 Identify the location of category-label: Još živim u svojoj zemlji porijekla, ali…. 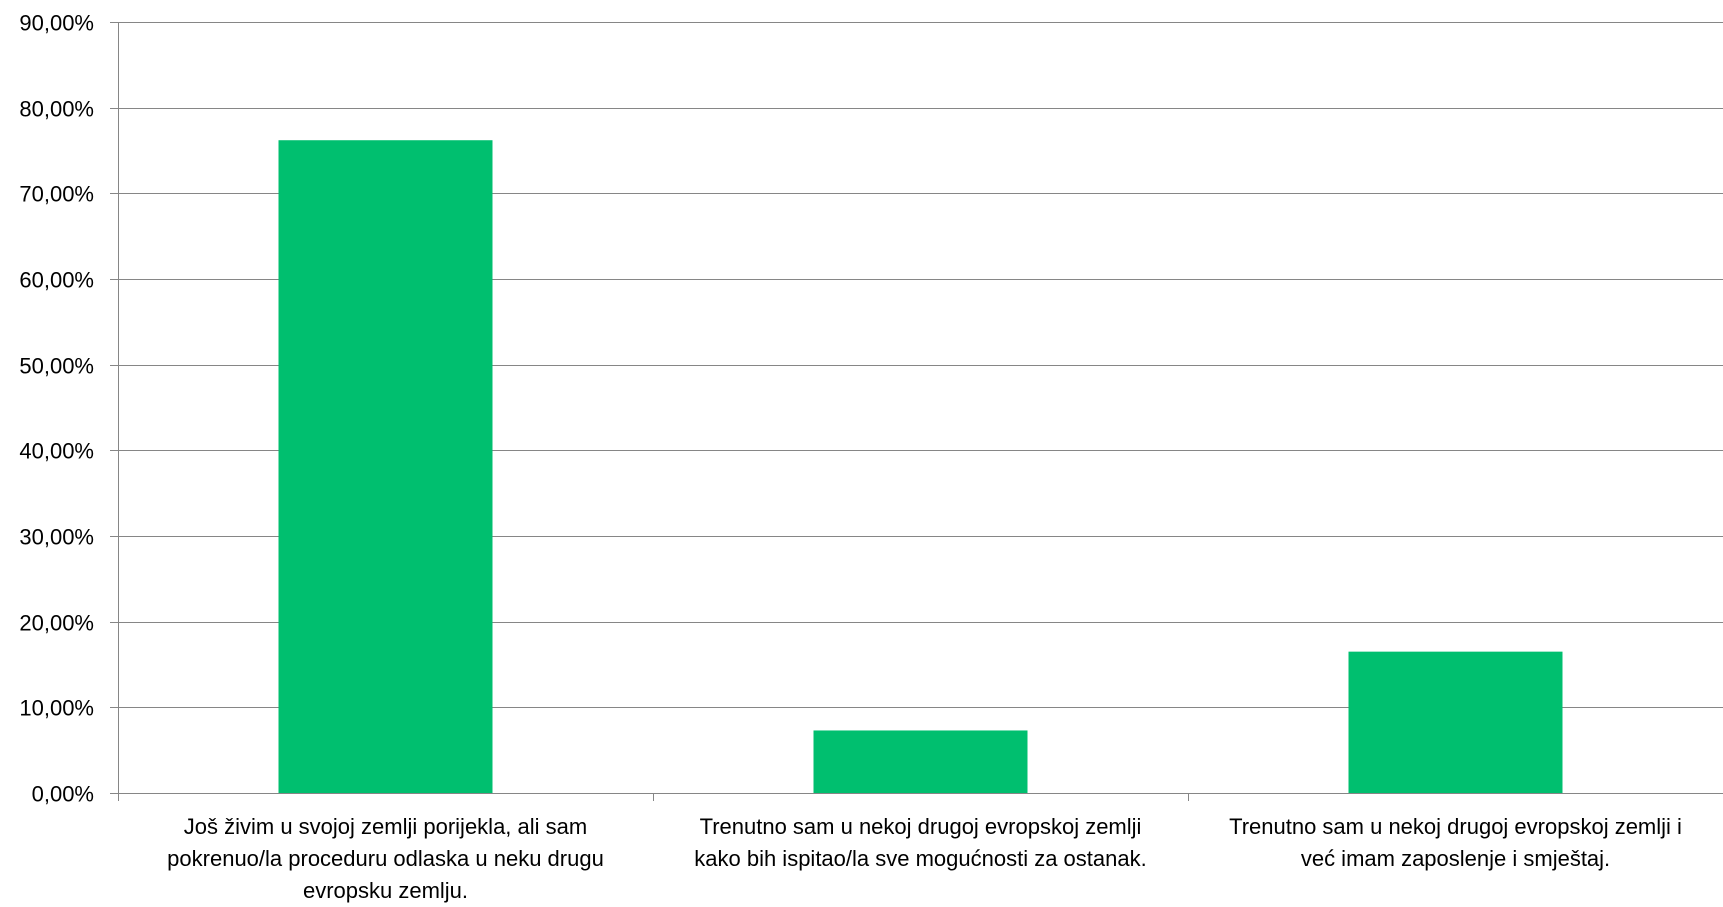
(385, 858).